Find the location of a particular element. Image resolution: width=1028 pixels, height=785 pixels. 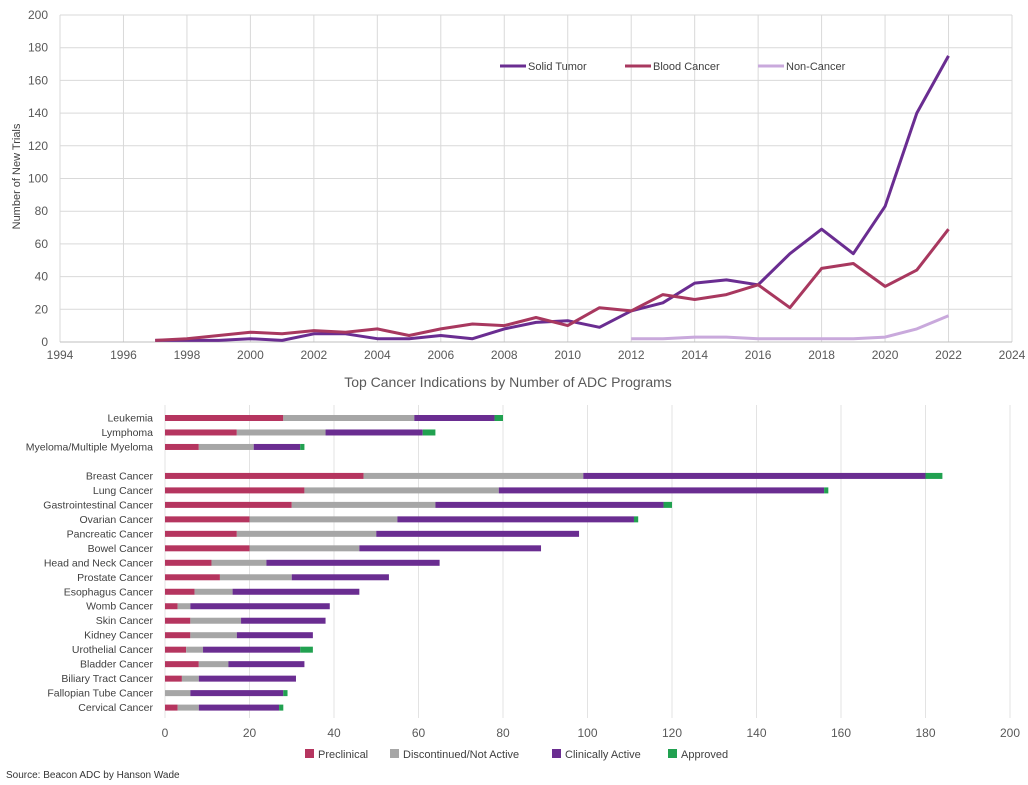

line-x-tick-label: 1994 is located at coordinates (60, 355).